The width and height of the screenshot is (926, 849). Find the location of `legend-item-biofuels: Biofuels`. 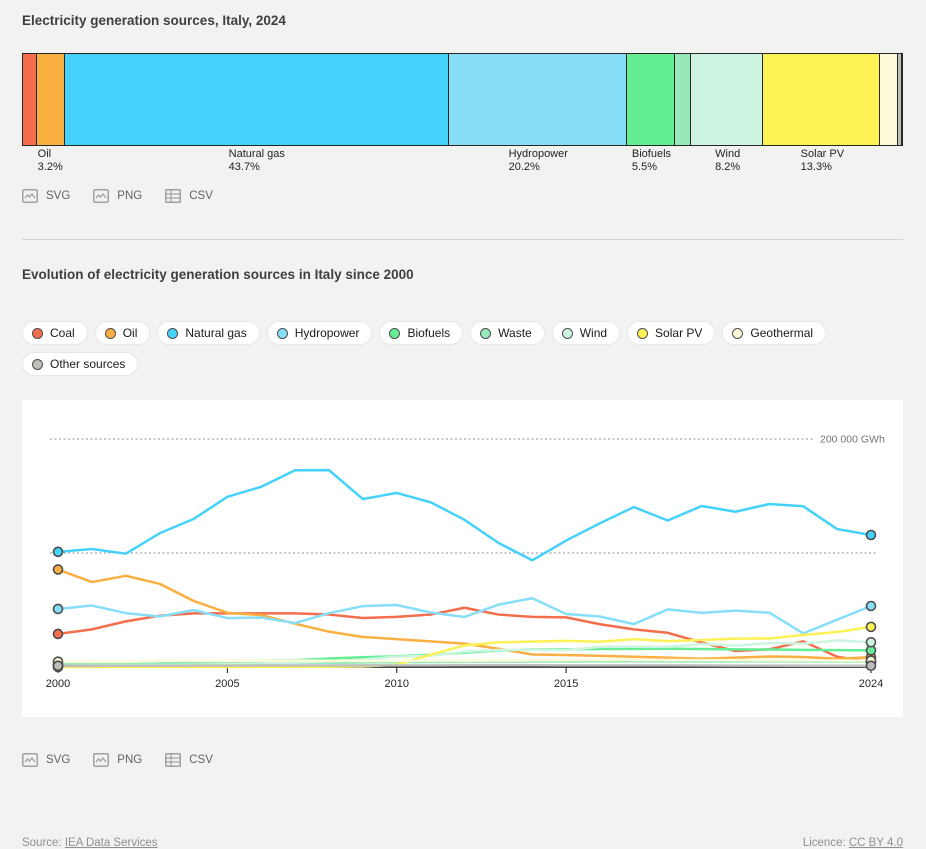

legend-item-biofuels: Biofuels is located at coordinates (421, 333).